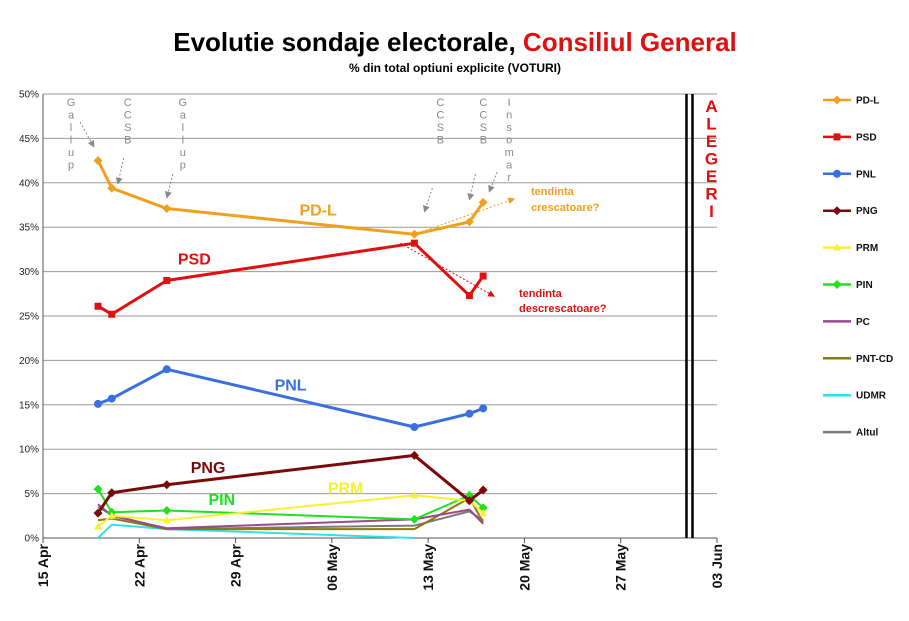 The image size is (909, 621). What do you see at coordinates (428, 567) in the screenshot?
I see `x-tick-label: 13 May` at bounding box center [428, 567].